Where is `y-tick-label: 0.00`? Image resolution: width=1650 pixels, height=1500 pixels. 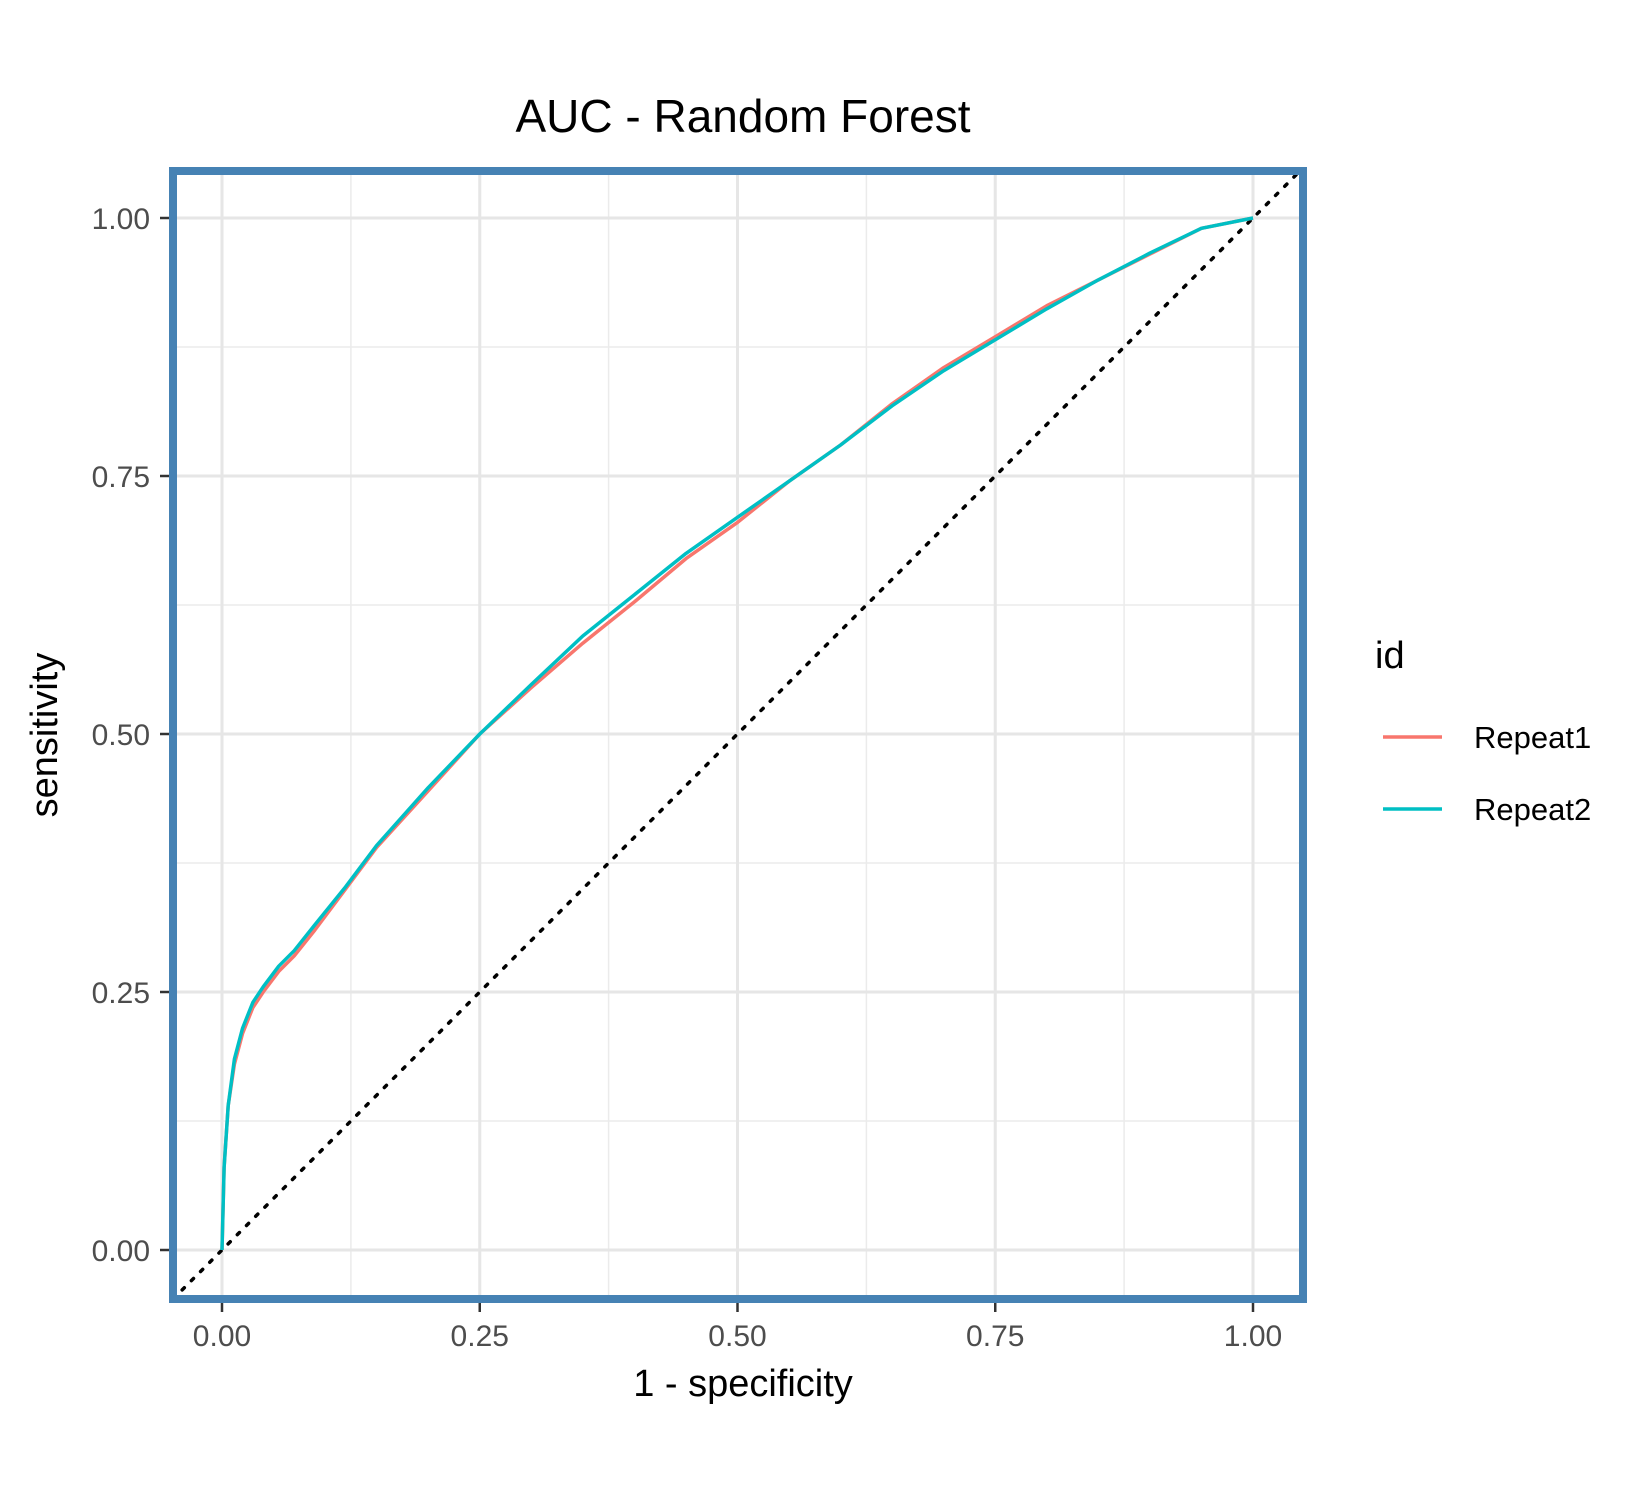 y-tick-label: 0.00 is located at coordinates (121, 1251).